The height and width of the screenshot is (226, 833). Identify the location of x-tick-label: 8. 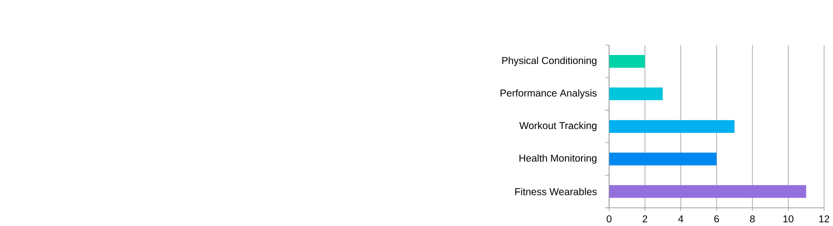
(752, 219).